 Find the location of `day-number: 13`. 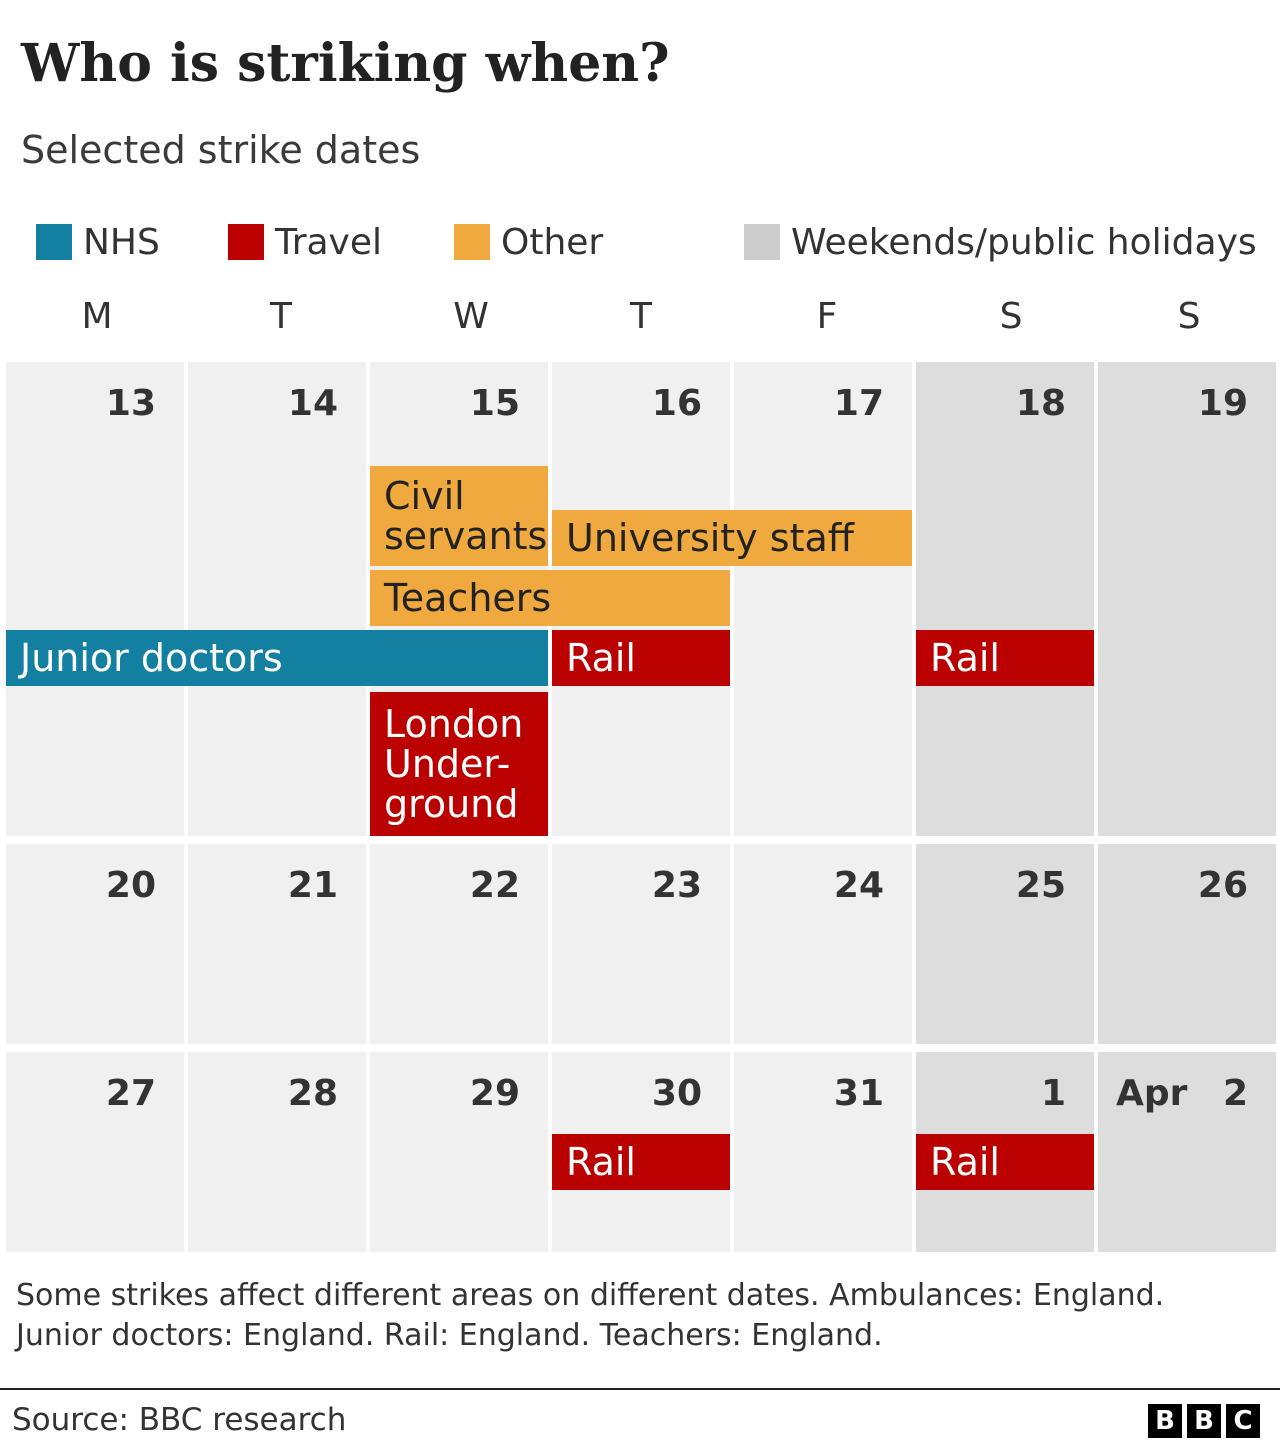

day-number: 13 is located at coordinates (130, 403).